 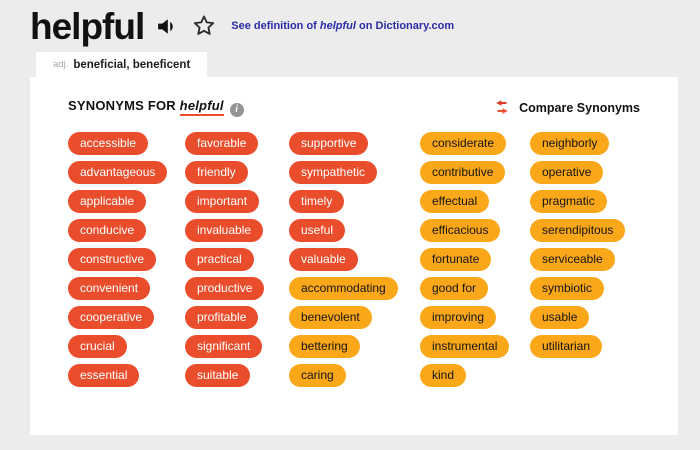 I want to click on synonyms-heading-word: helpful, so click(x=201, y=107).